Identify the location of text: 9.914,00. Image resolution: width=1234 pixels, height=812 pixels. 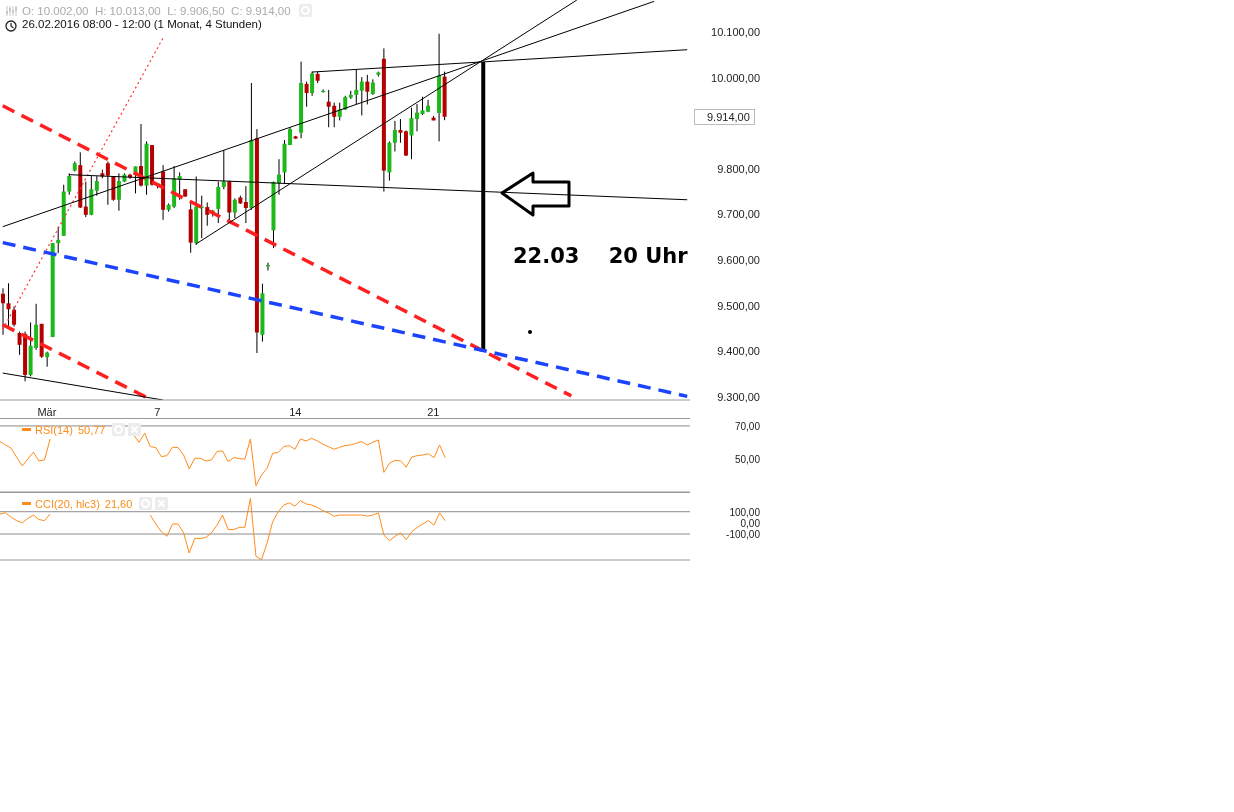
(724, 117).